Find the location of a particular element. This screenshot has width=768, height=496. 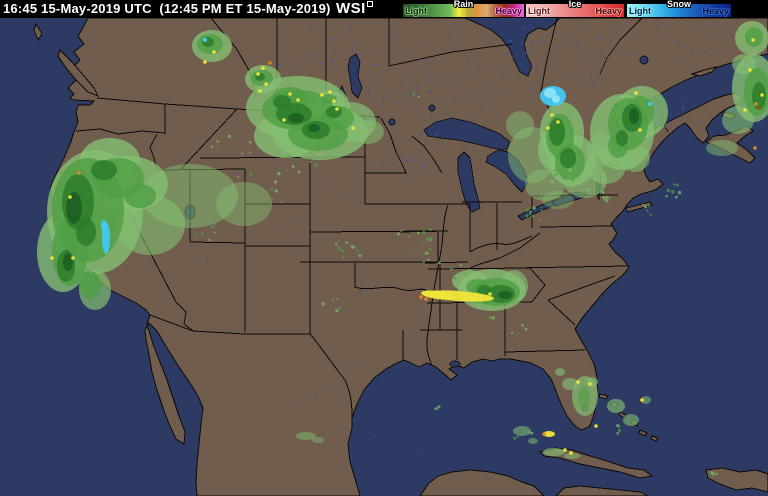

legend-rain-heavy-label: Heavy is located at coordinates (508, 11).